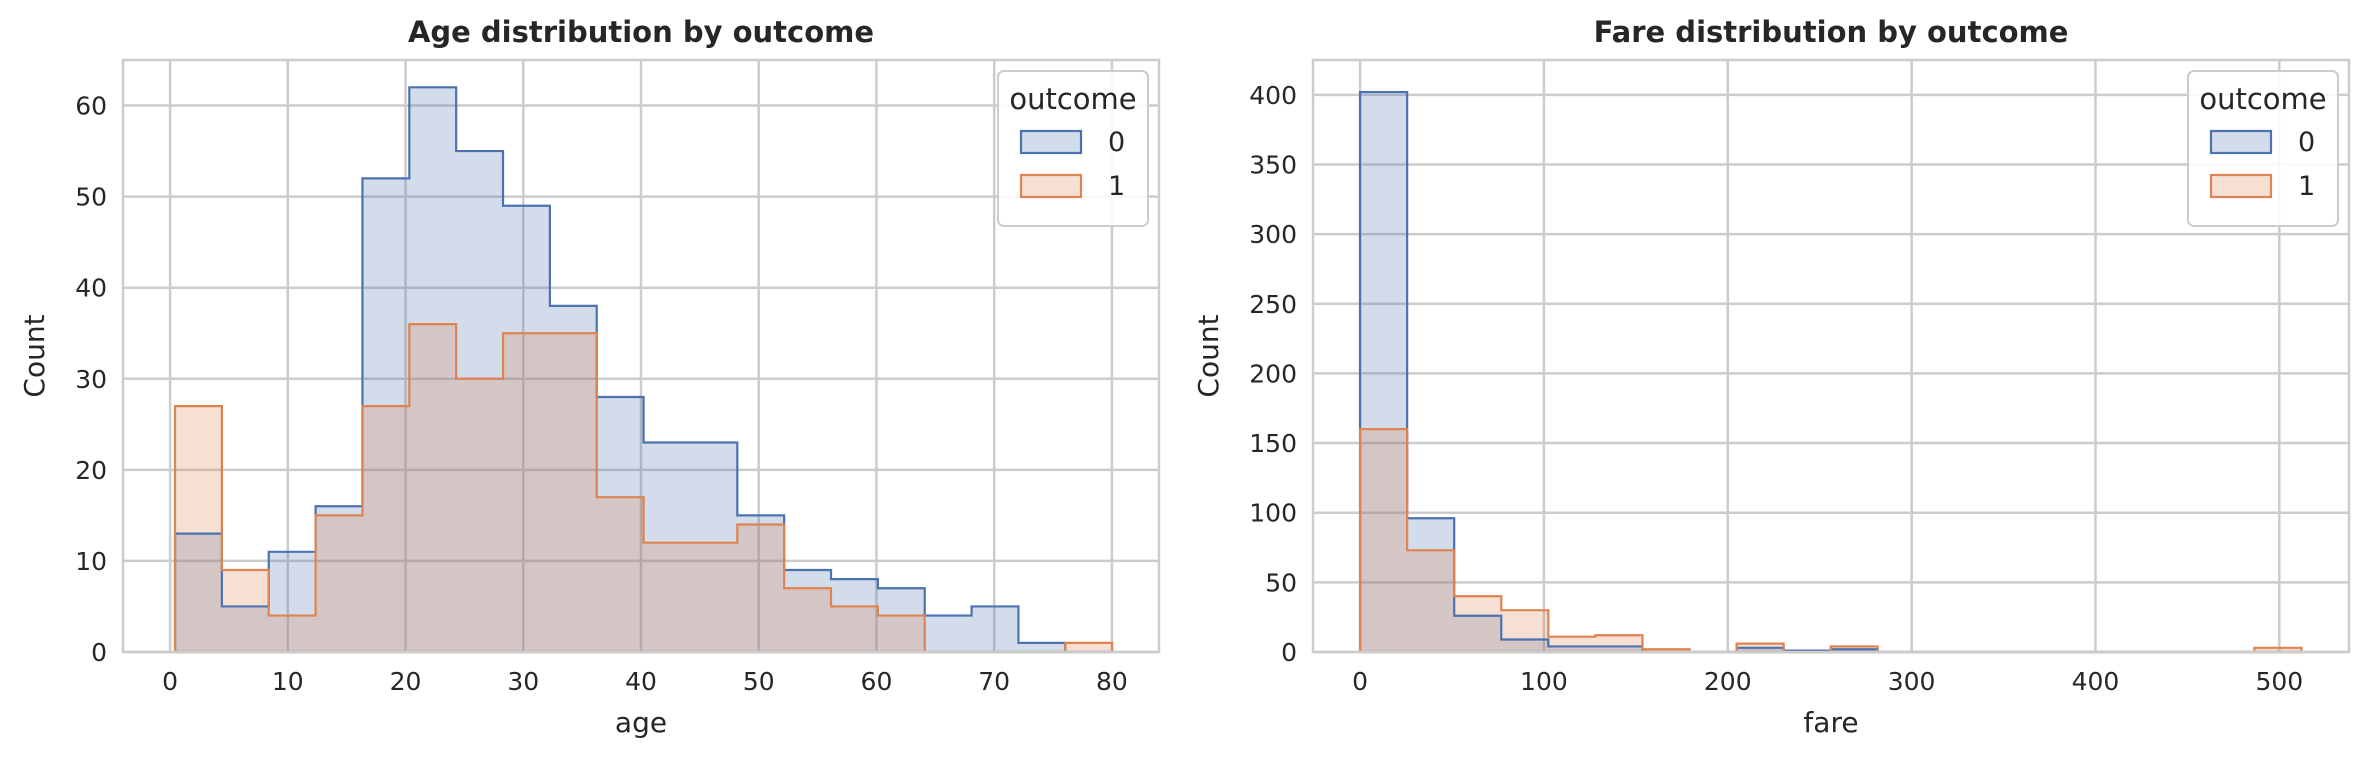 The height and width of the screenshot is (768, 2369). Describe the element at coordinates (641, 32) in the screenshot. I see `age-chart-title: Age distribution by outcome` at that location.